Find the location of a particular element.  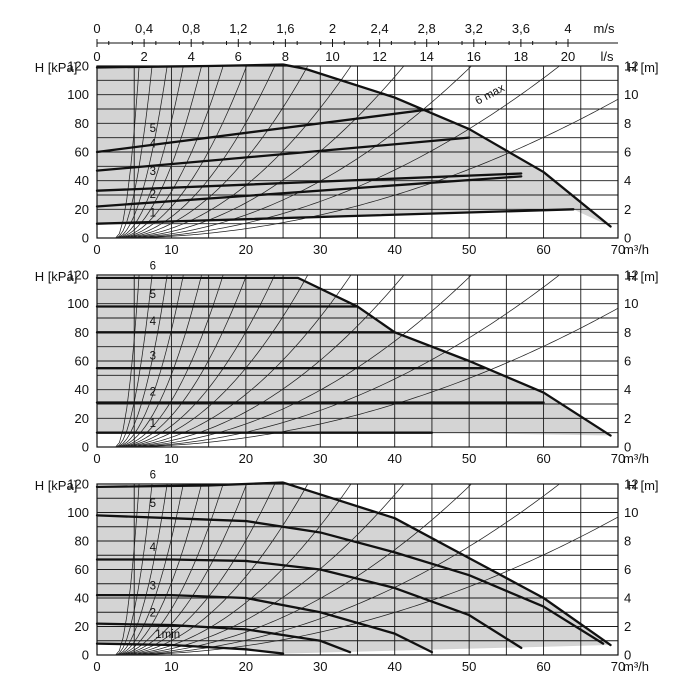

pump-curve-1min is located at coordinates (190, 648).